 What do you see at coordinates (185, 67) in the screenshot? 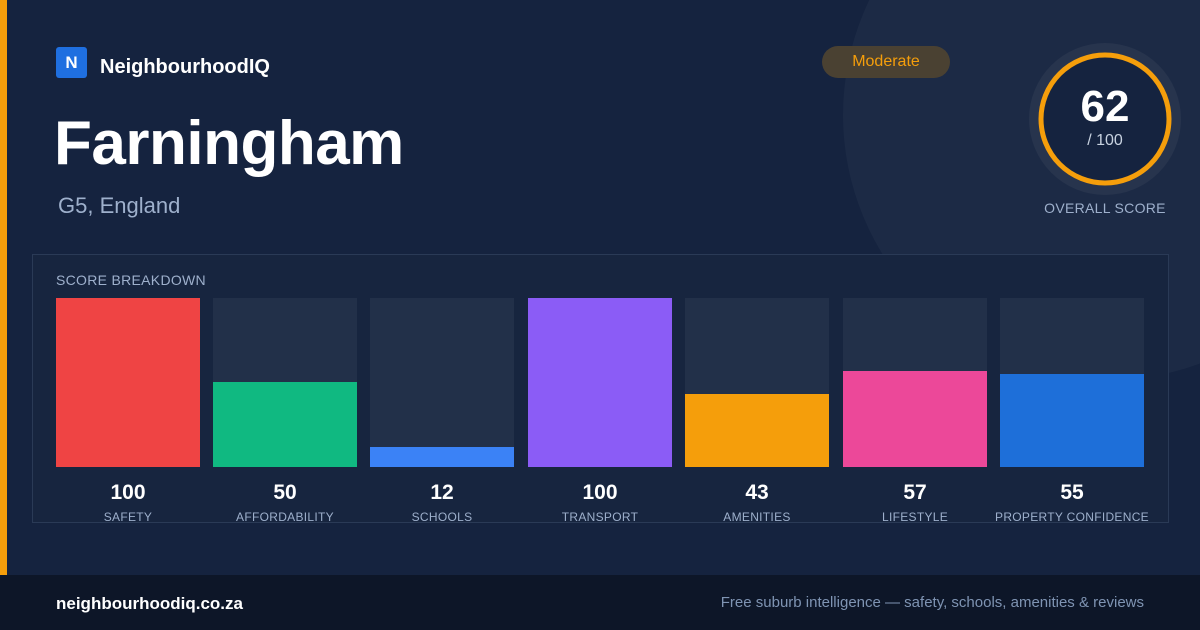
I see `brand-name: NeighbourhoodIQ` at bounding box center [185, 67].